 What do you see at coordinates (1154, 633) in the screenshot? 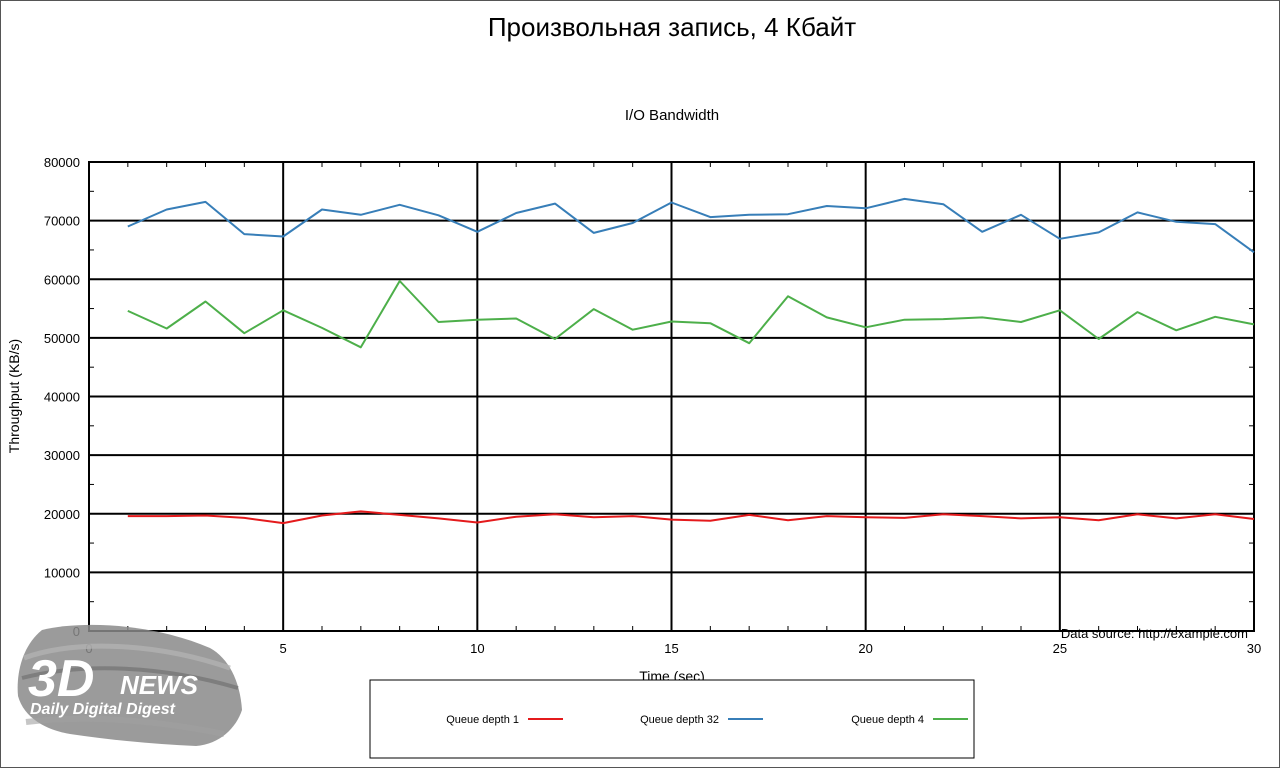
I see `data-source-annotation: Data source: http://example.com` at bounding box center [1154, 633].